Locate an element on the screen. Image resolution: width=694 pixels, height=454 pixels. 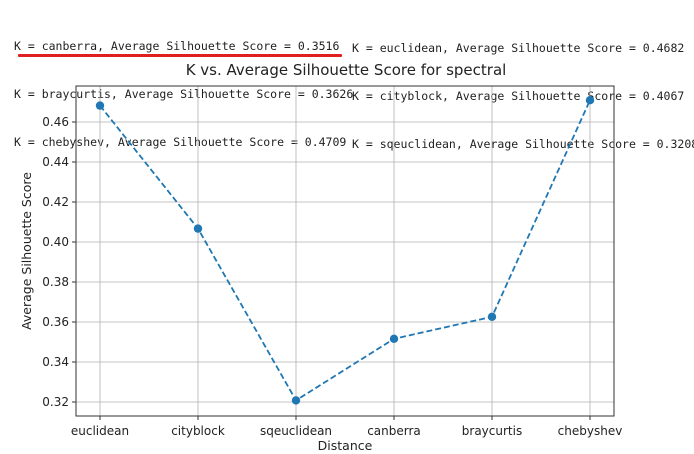
y-tick-label: 0.44 is located at coordinates (55, 162).